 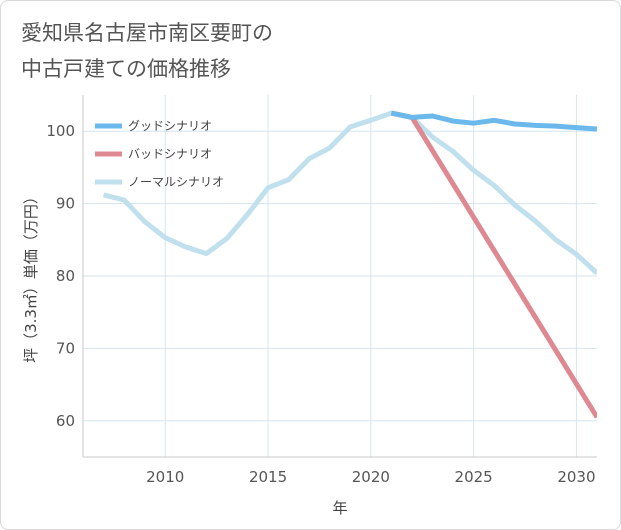 I want to click on x-tick-labels: 2010 2015 2020 2025 2030, so click(x=370, y=477).